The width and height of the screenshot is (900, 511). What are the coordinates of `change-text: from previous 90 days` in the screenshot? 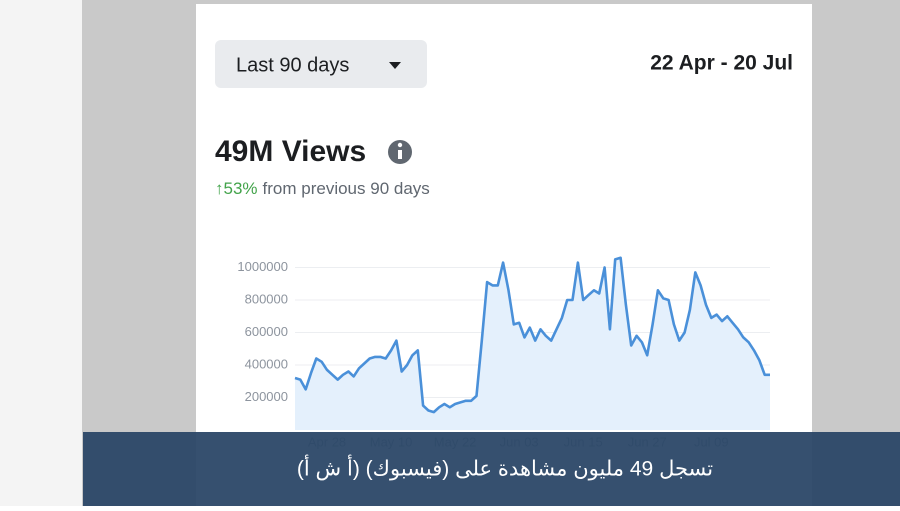 It's located at (346, 188).